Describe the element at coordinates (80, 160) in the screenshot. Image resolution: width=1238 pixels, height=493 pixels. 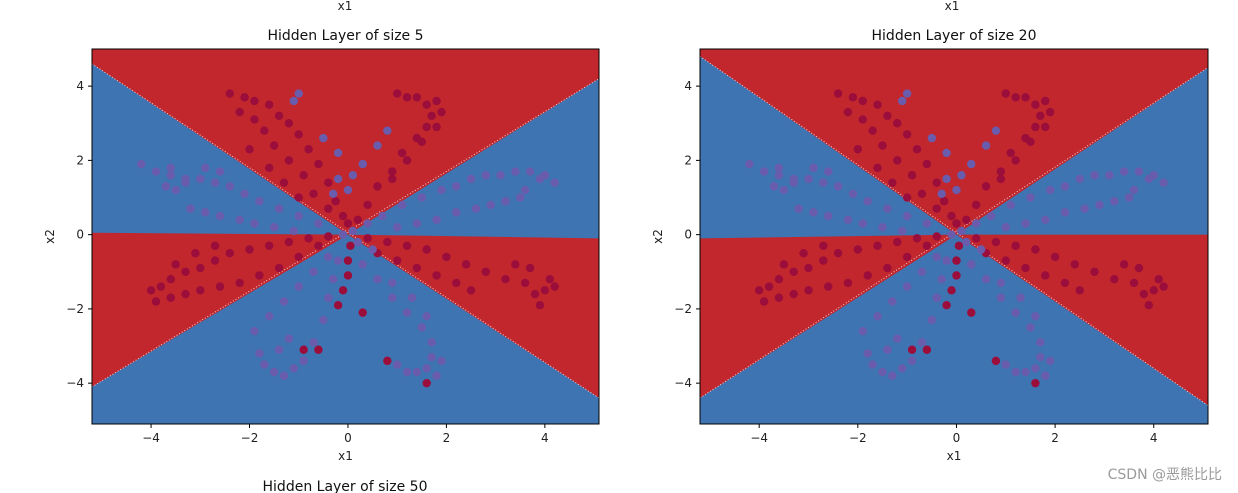
I see `y-tick-label: 2` at that location.